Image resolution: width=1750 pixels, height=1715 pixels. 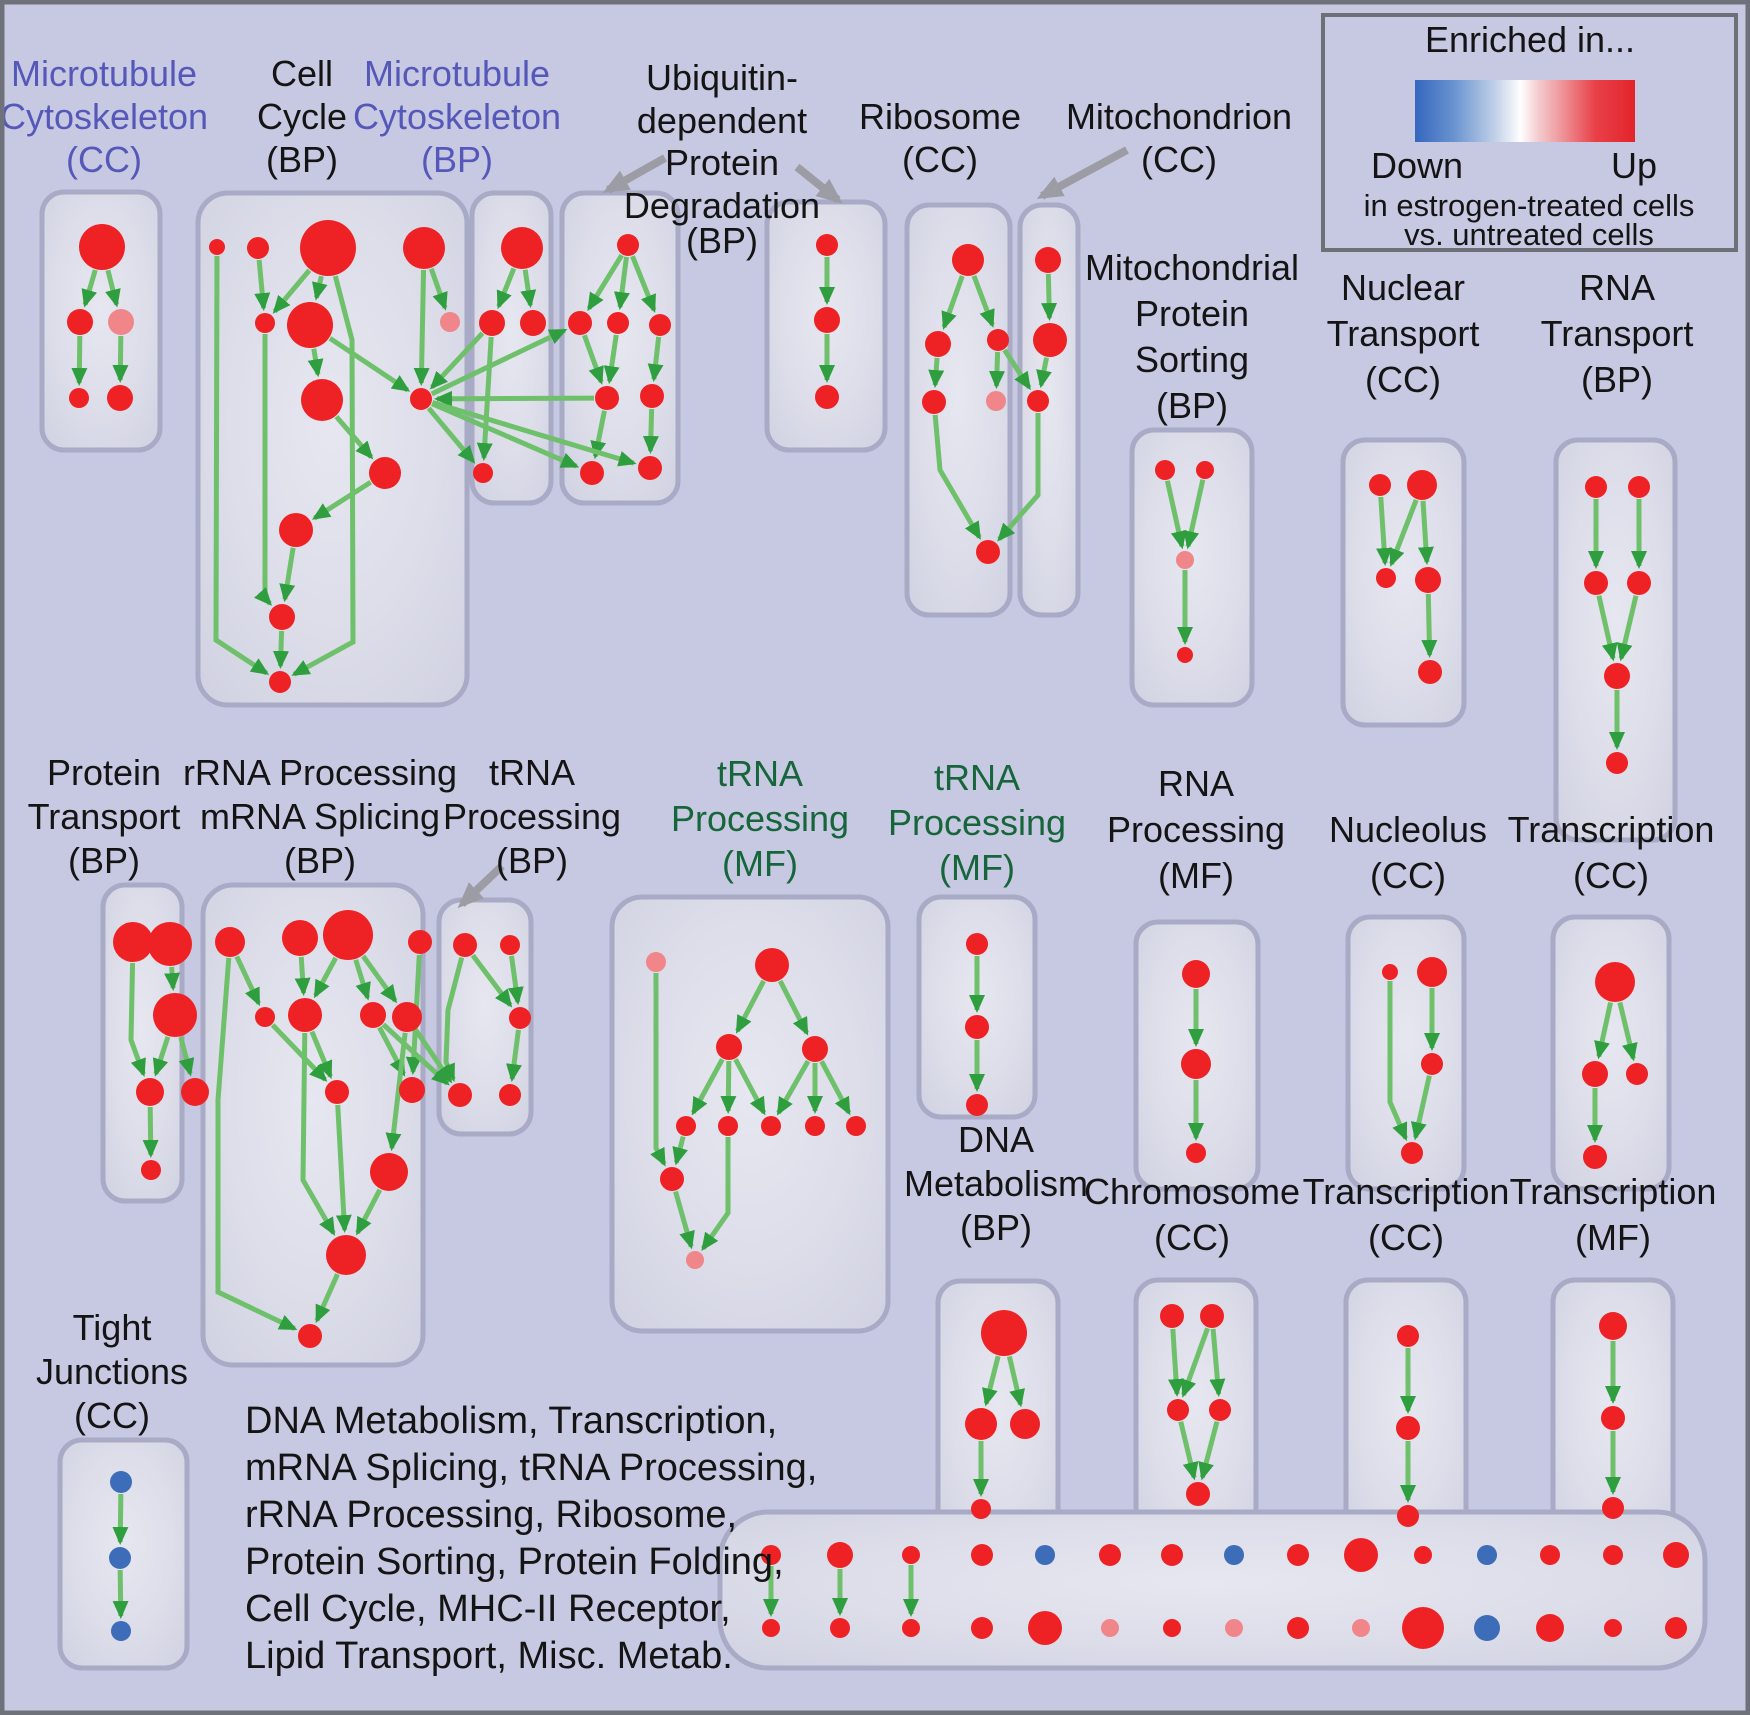 What do you see at coordinates (771, 1126) in the screenshot?
I see `node-tmf-b3` at bounding box center [771, 1126].